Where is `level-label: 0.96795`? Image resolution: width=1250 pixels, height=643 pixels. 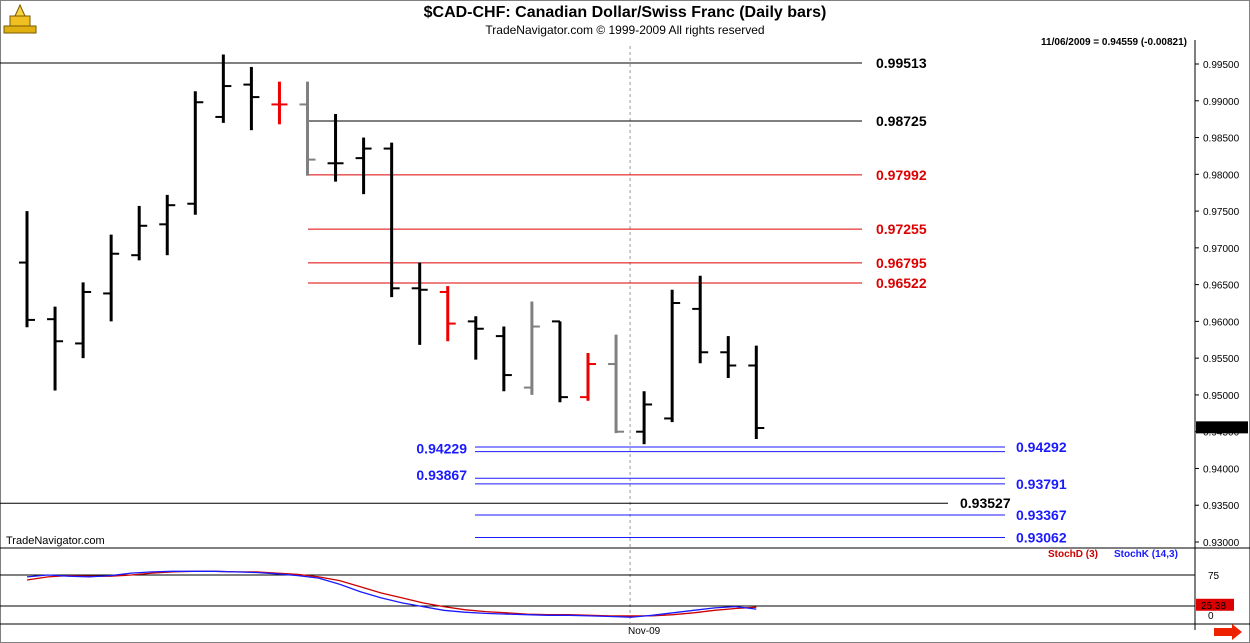
level-label: 0.96795 is located at coordinates (901, 263).